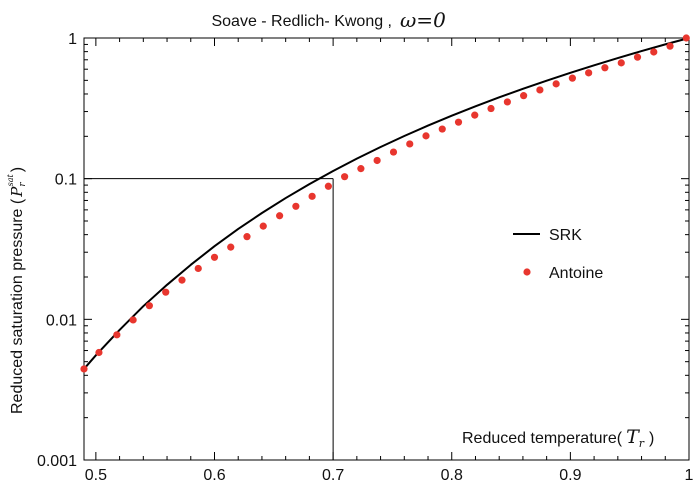  I want to click on legend: SRK Antoine, so click(558, 254).